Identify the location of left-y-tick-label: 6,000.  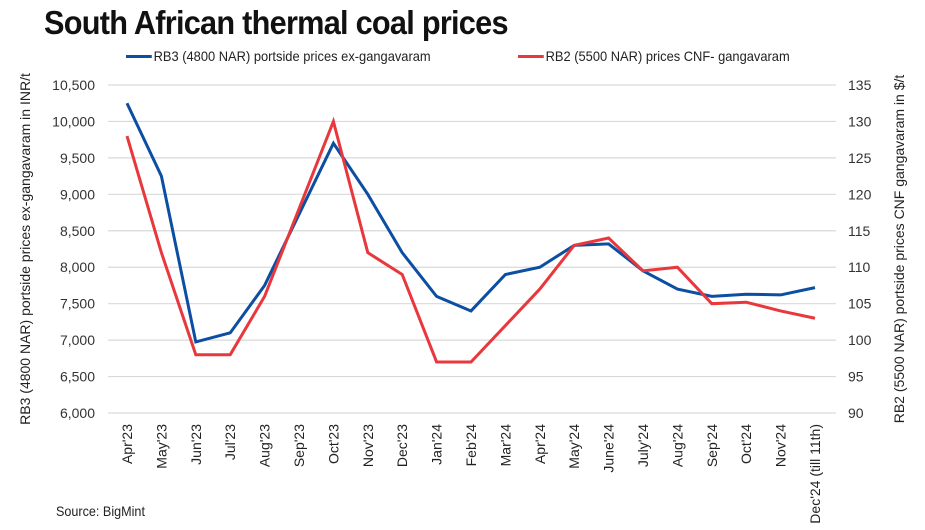
(77, 413).